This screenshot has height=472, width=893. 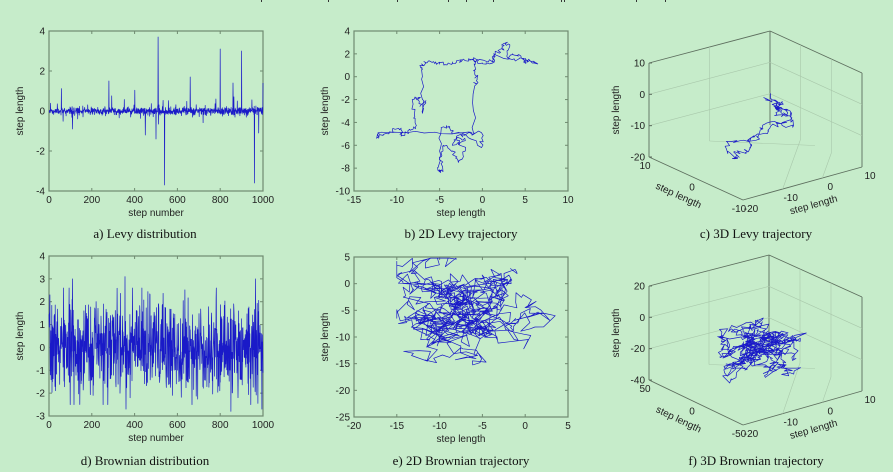 What do you see at coordinates (739, 434) in the screenshot?
I see `y-tick-label: -50` at bounding box center [739, 434].